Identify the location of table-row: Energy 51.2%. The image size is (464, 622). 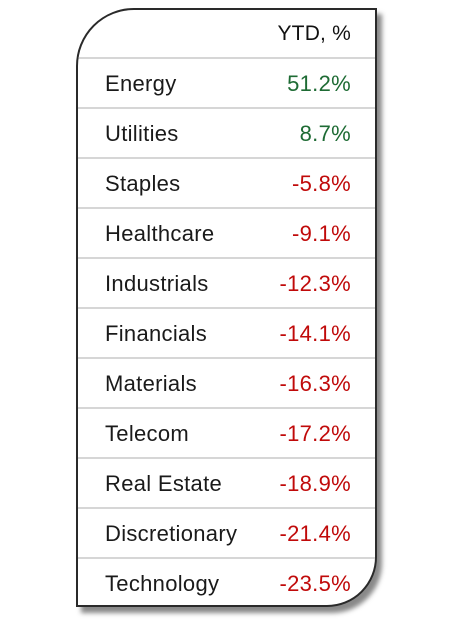
(226, 84).